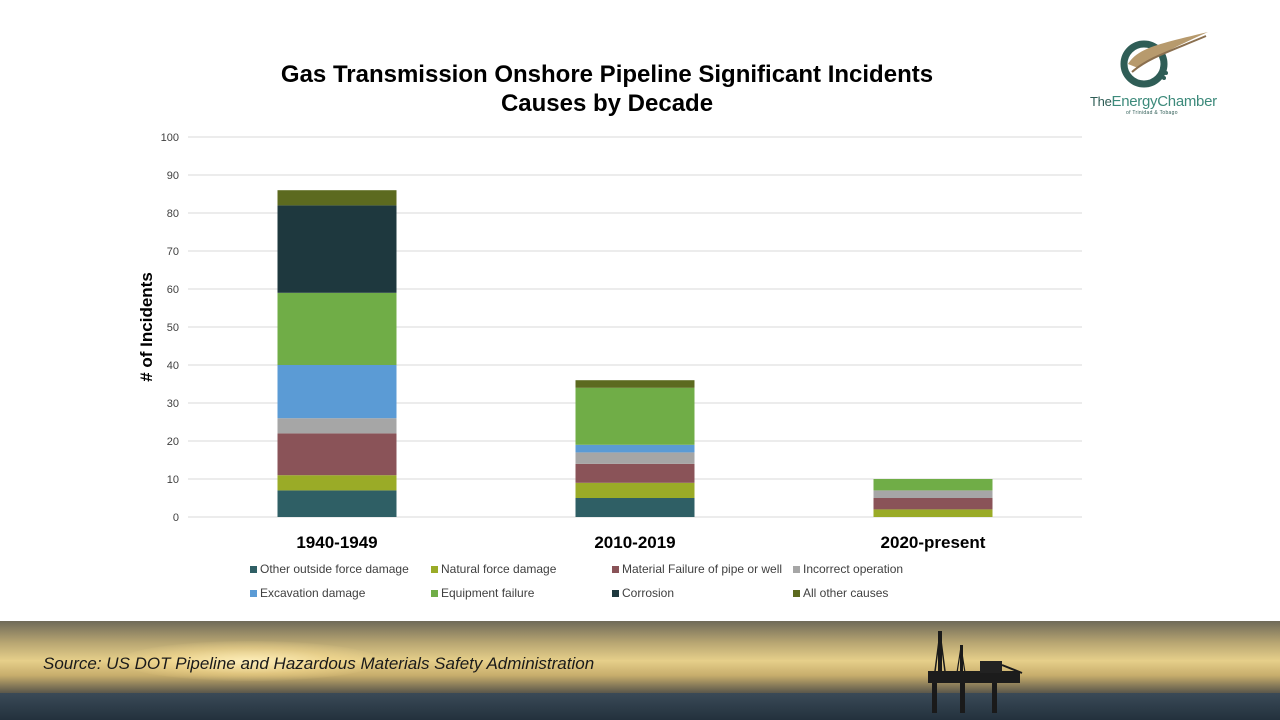 Image resolution: width=1280 pixels, height=720 pixels. Describe the element at coordinates (146, 327) in the screenshot. I see `y-axis-label: # of Incidents` at that location.